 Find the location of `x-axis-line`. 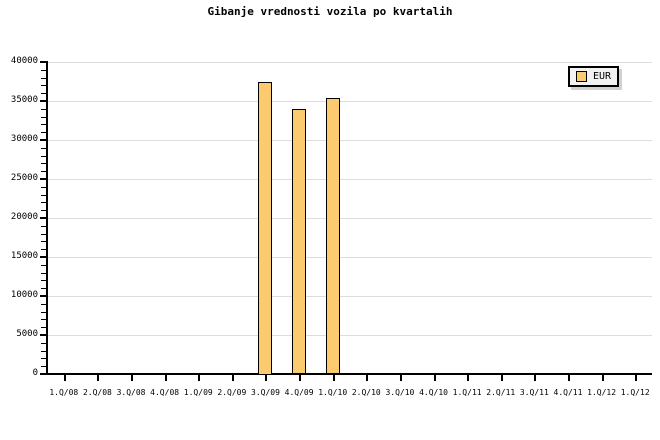

x-axis-line is located at coordinates (349, 374).